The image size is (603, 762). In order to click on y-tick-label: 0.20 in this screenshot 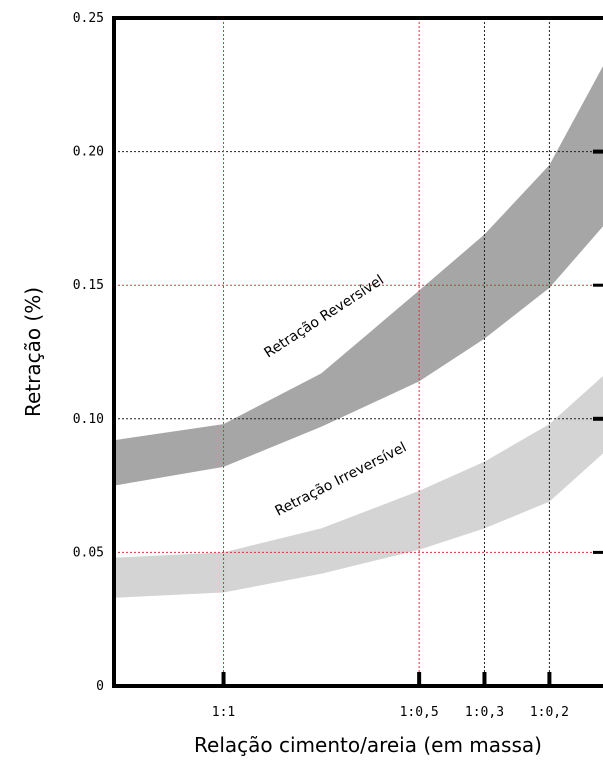, I will do `click(88, 152)`.